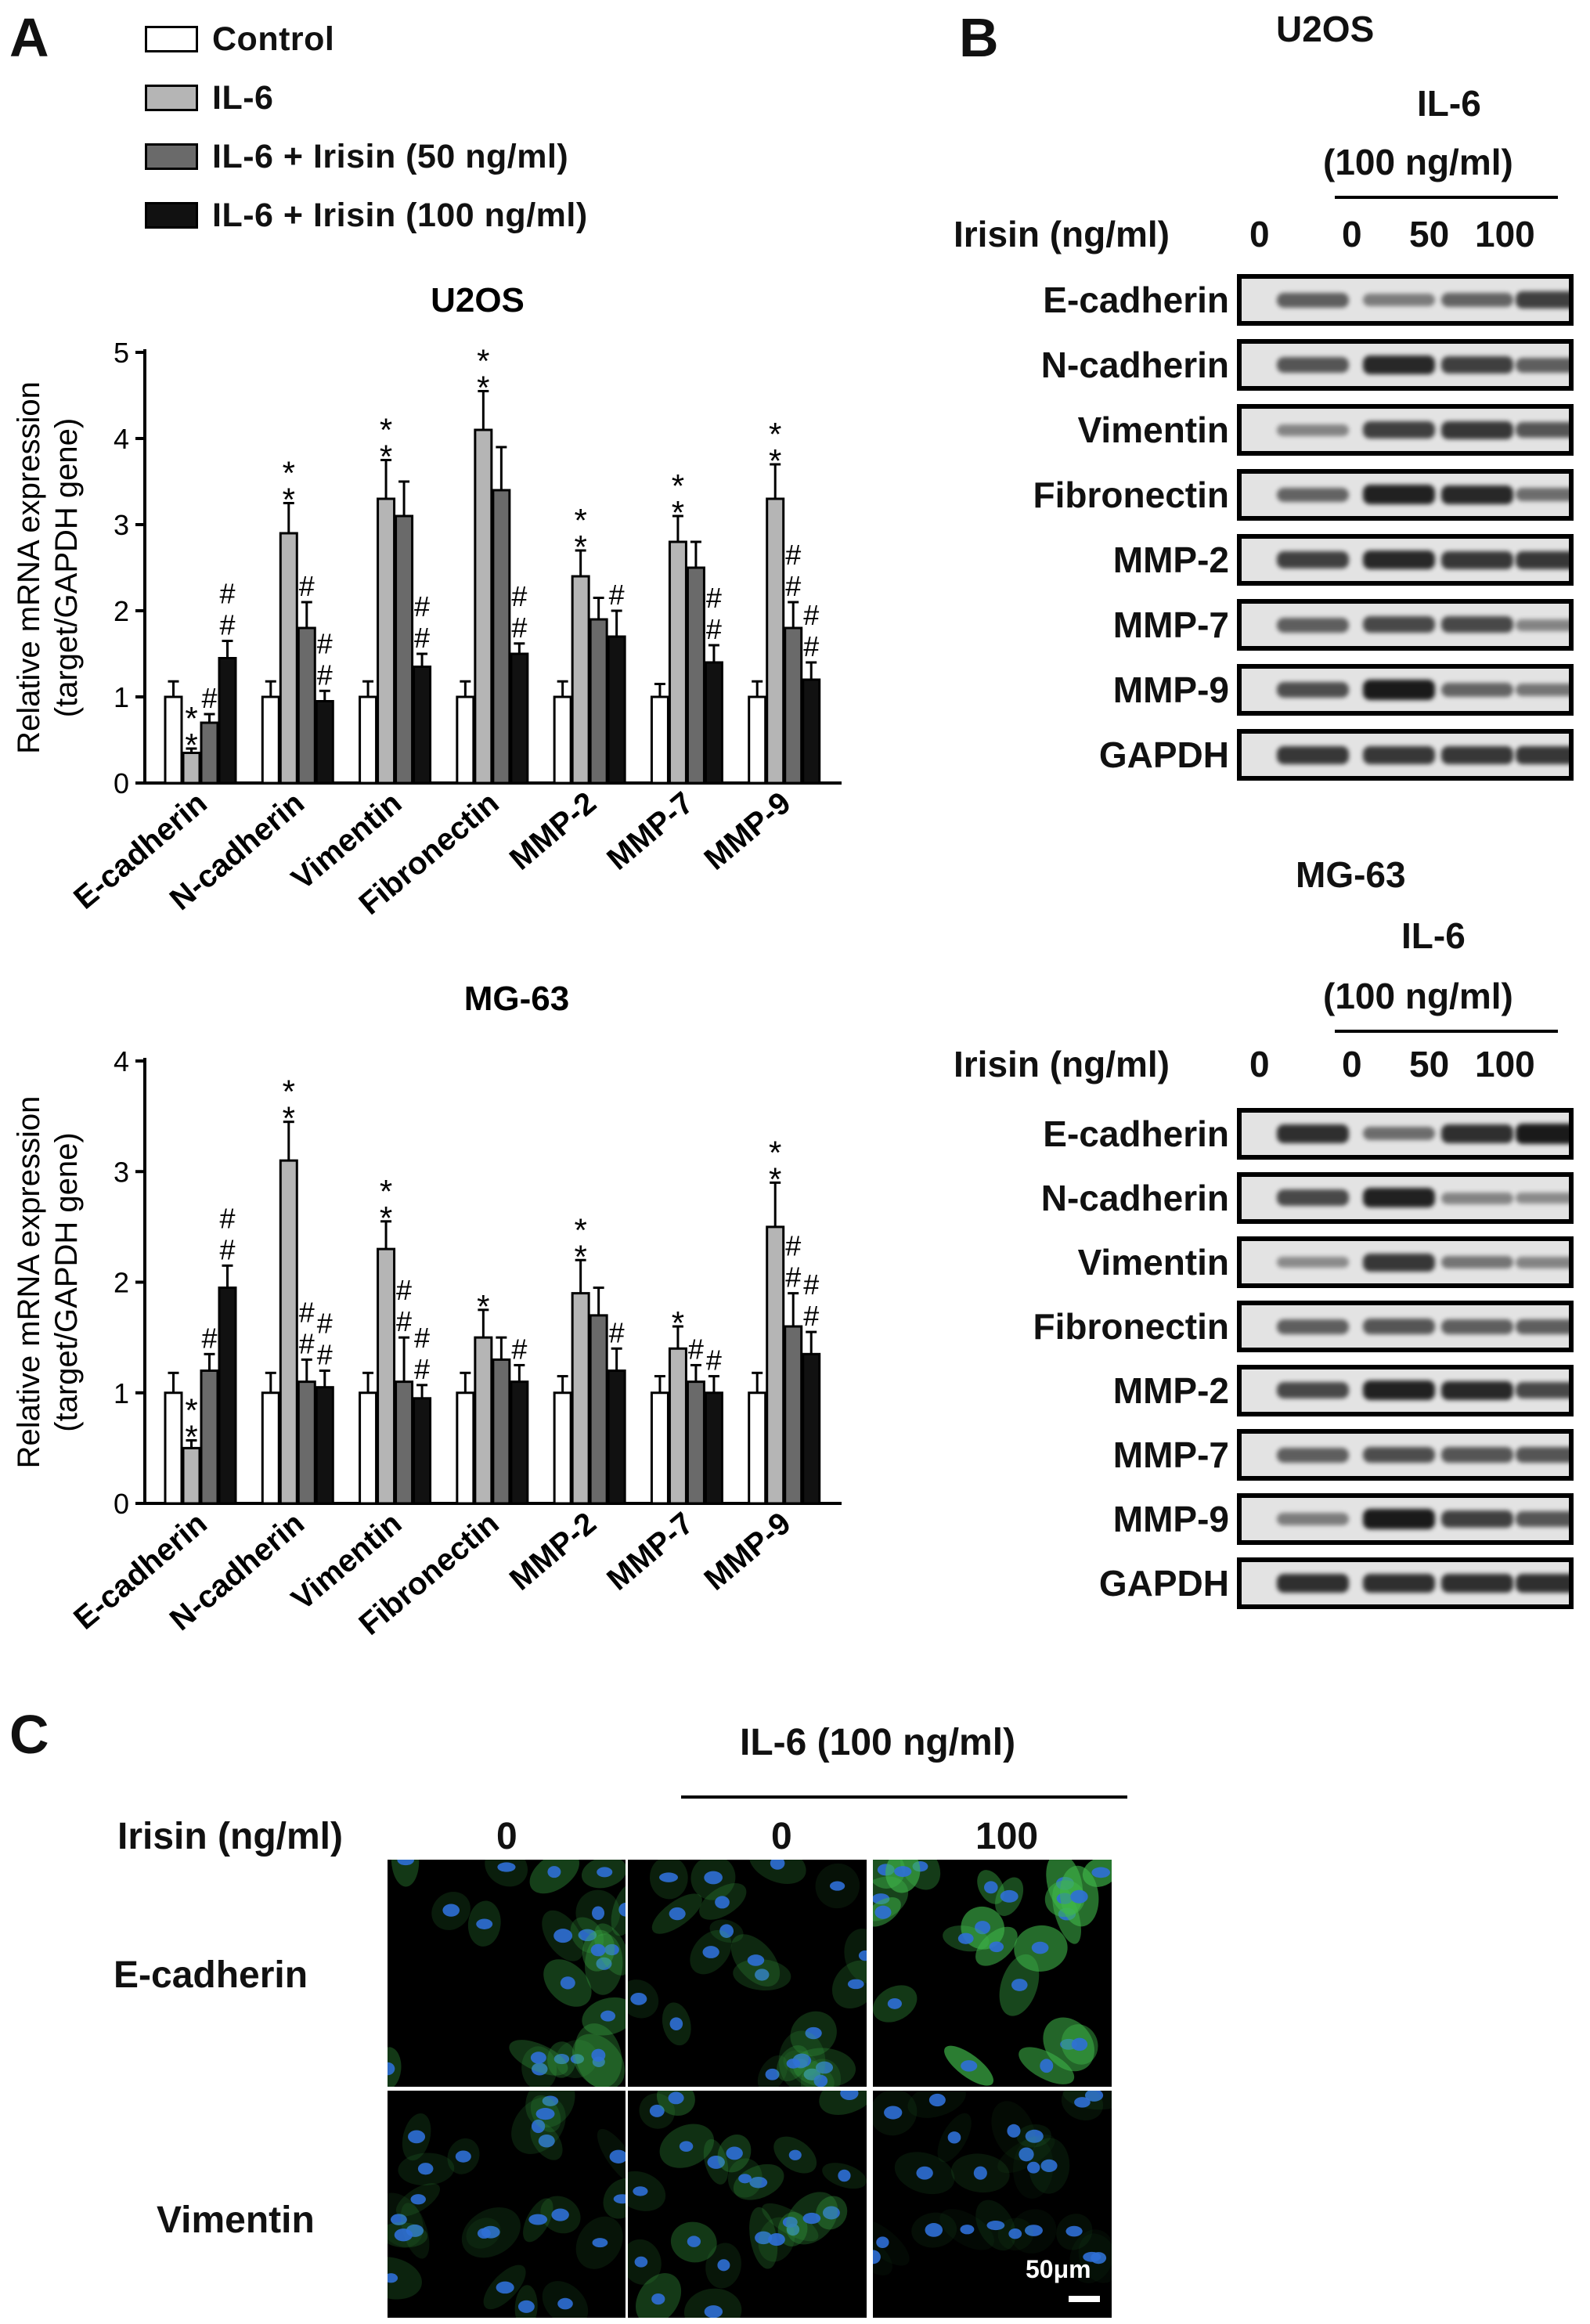 The width and height of the screenshot is (1590, 2324). I want to click on treatment-bracket-line, so click(1446, 197).